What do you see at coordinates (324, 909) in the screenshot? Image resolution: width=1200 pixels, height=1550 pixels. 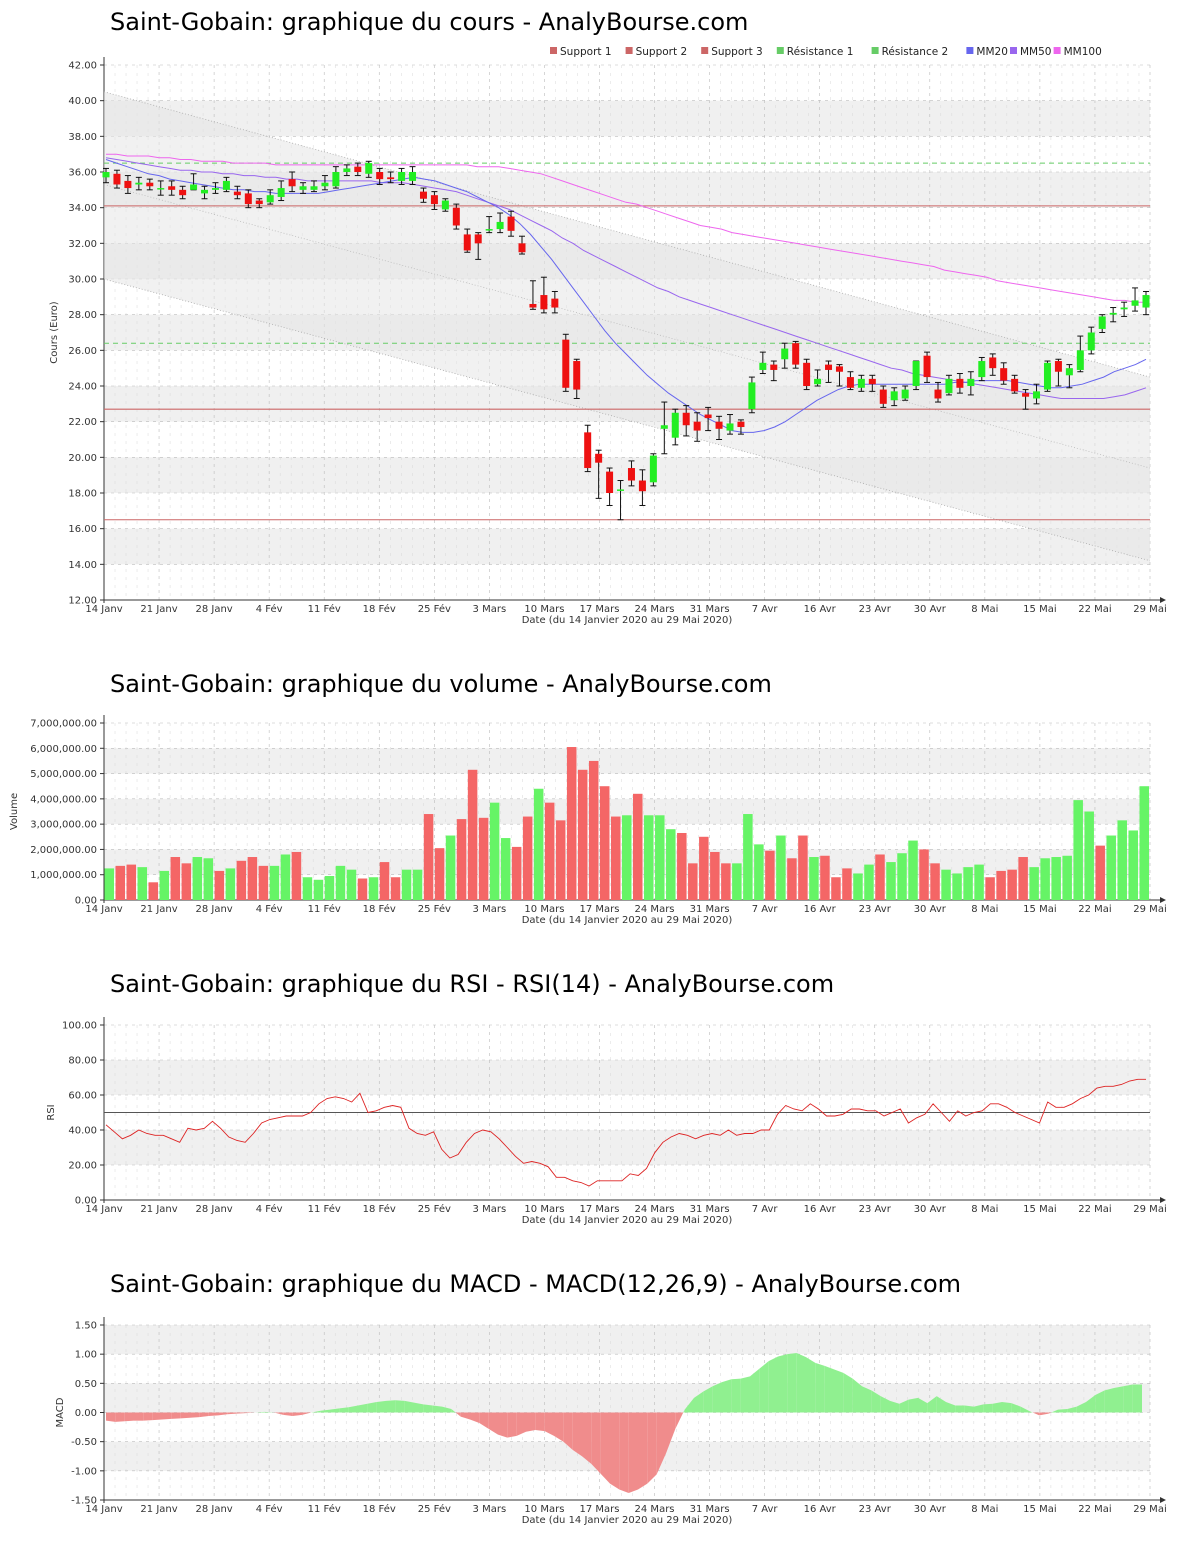 I see `x-tick-label: 11 Fév` at bounding box center [324, 909].